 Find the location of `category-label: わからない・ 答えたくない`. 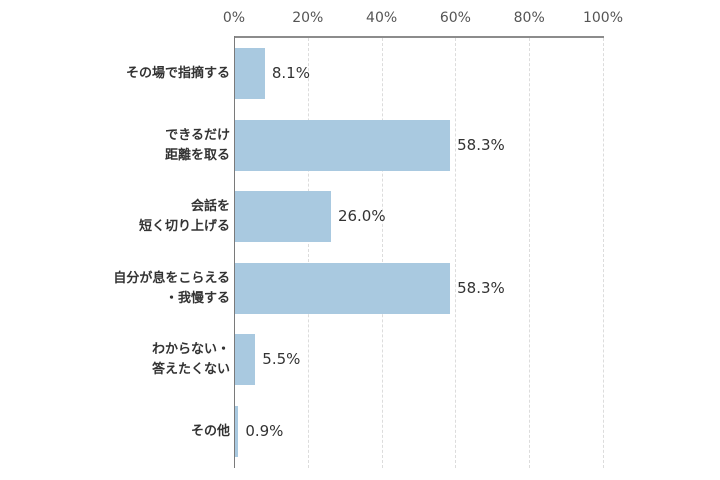

category-label: わからない・ 答えたくない is located at coordinates (190, 359).